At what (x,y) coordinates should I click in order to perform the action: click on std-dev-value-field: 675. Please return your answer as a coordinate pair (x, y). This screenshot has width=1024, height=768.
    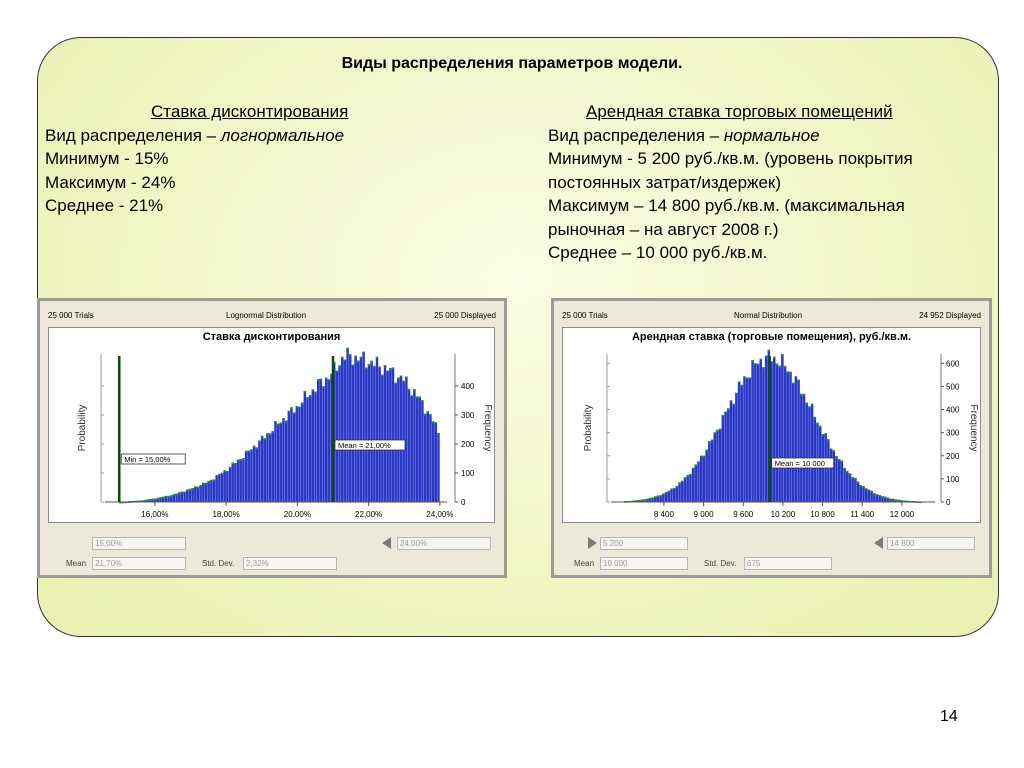
    Looking at the image, I should click on (788, 563).